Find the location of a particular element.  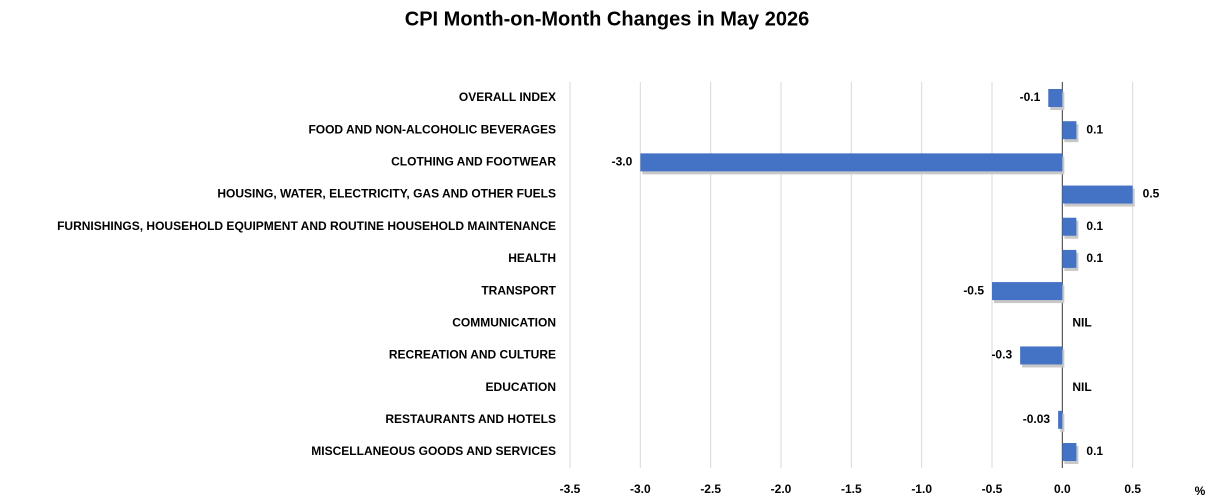

y-tick-label: MISCELLANEOUS GOODS AND SERVICES is located at coordinates (433, 451).